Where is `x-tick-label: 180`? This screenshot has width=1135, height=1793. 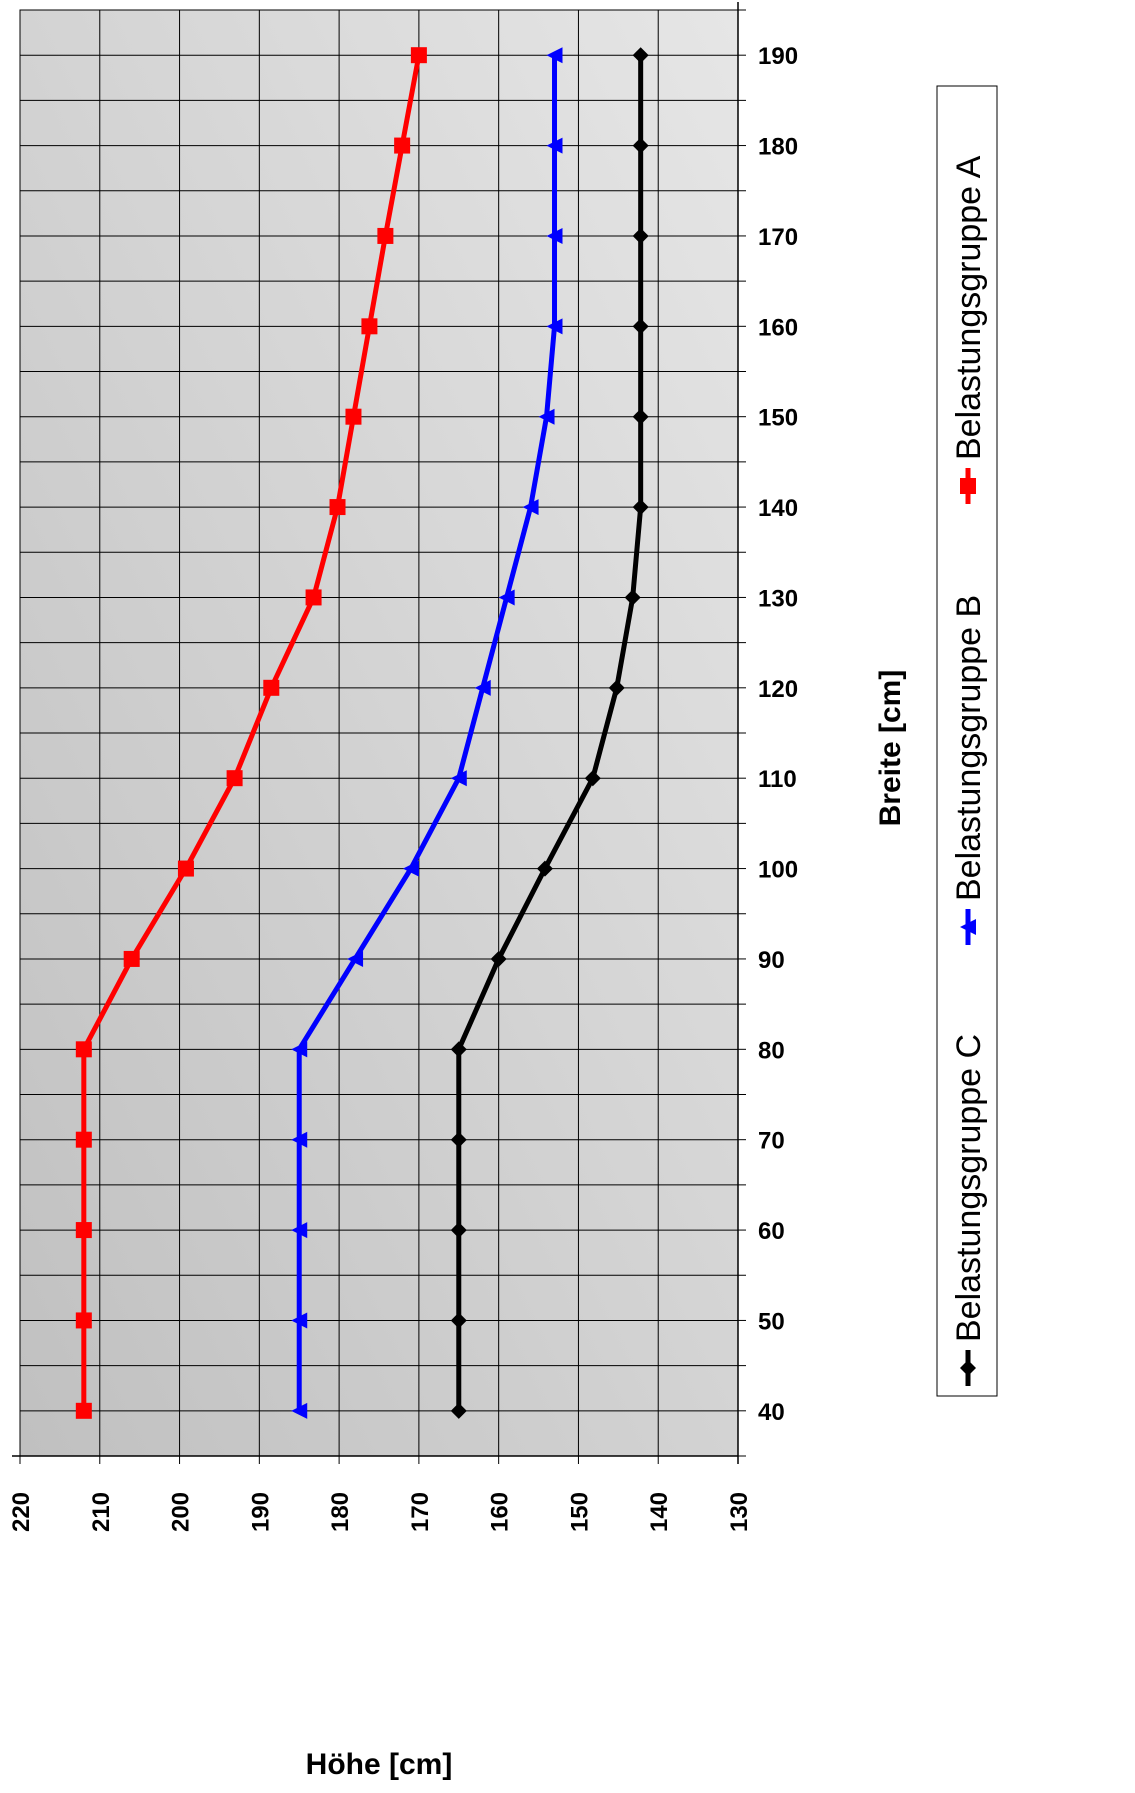 x-tick-label: 180 is located at coordinates (340, 1512).